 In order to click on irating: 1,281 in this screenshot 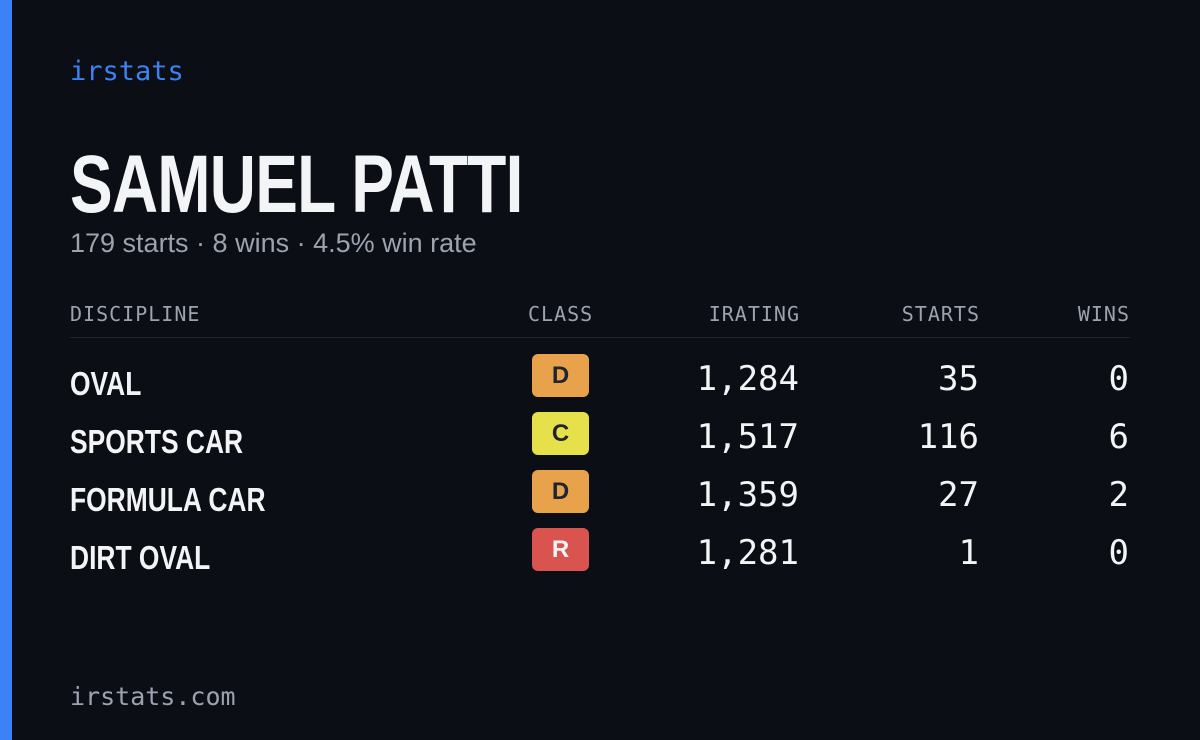, I will do `click(747, 553)`.